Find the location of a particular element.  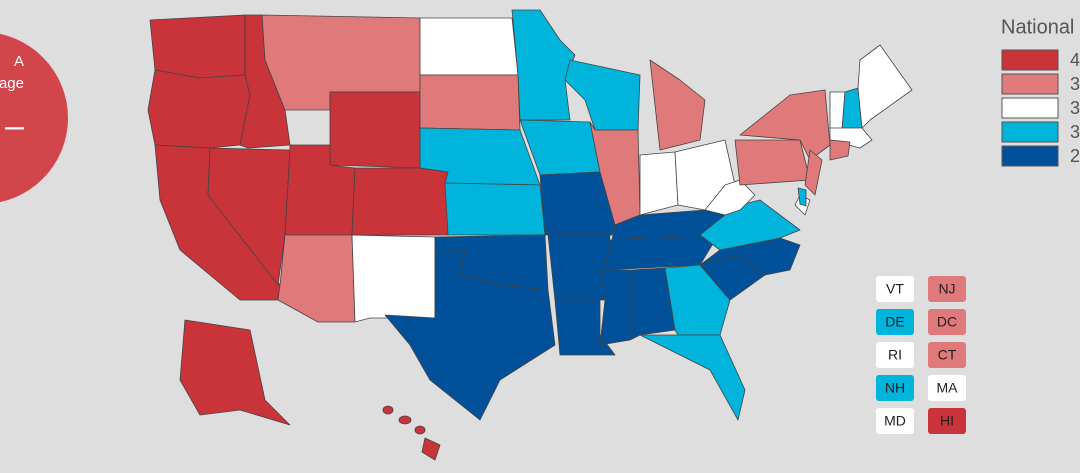

circle is located at coordinates (34, 118).